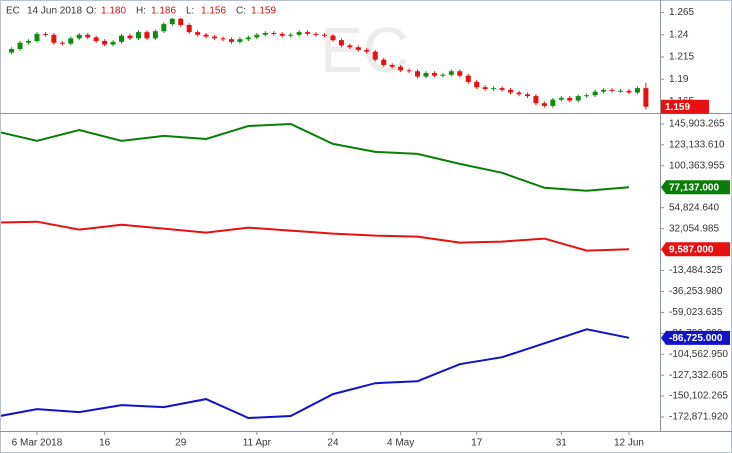 This screenshot has width=732, height=453. What do you see at coordinates (691, 249) in the screenshot?
I see `value-tag-label: 9,587.000` at bounding box center [691, 249].